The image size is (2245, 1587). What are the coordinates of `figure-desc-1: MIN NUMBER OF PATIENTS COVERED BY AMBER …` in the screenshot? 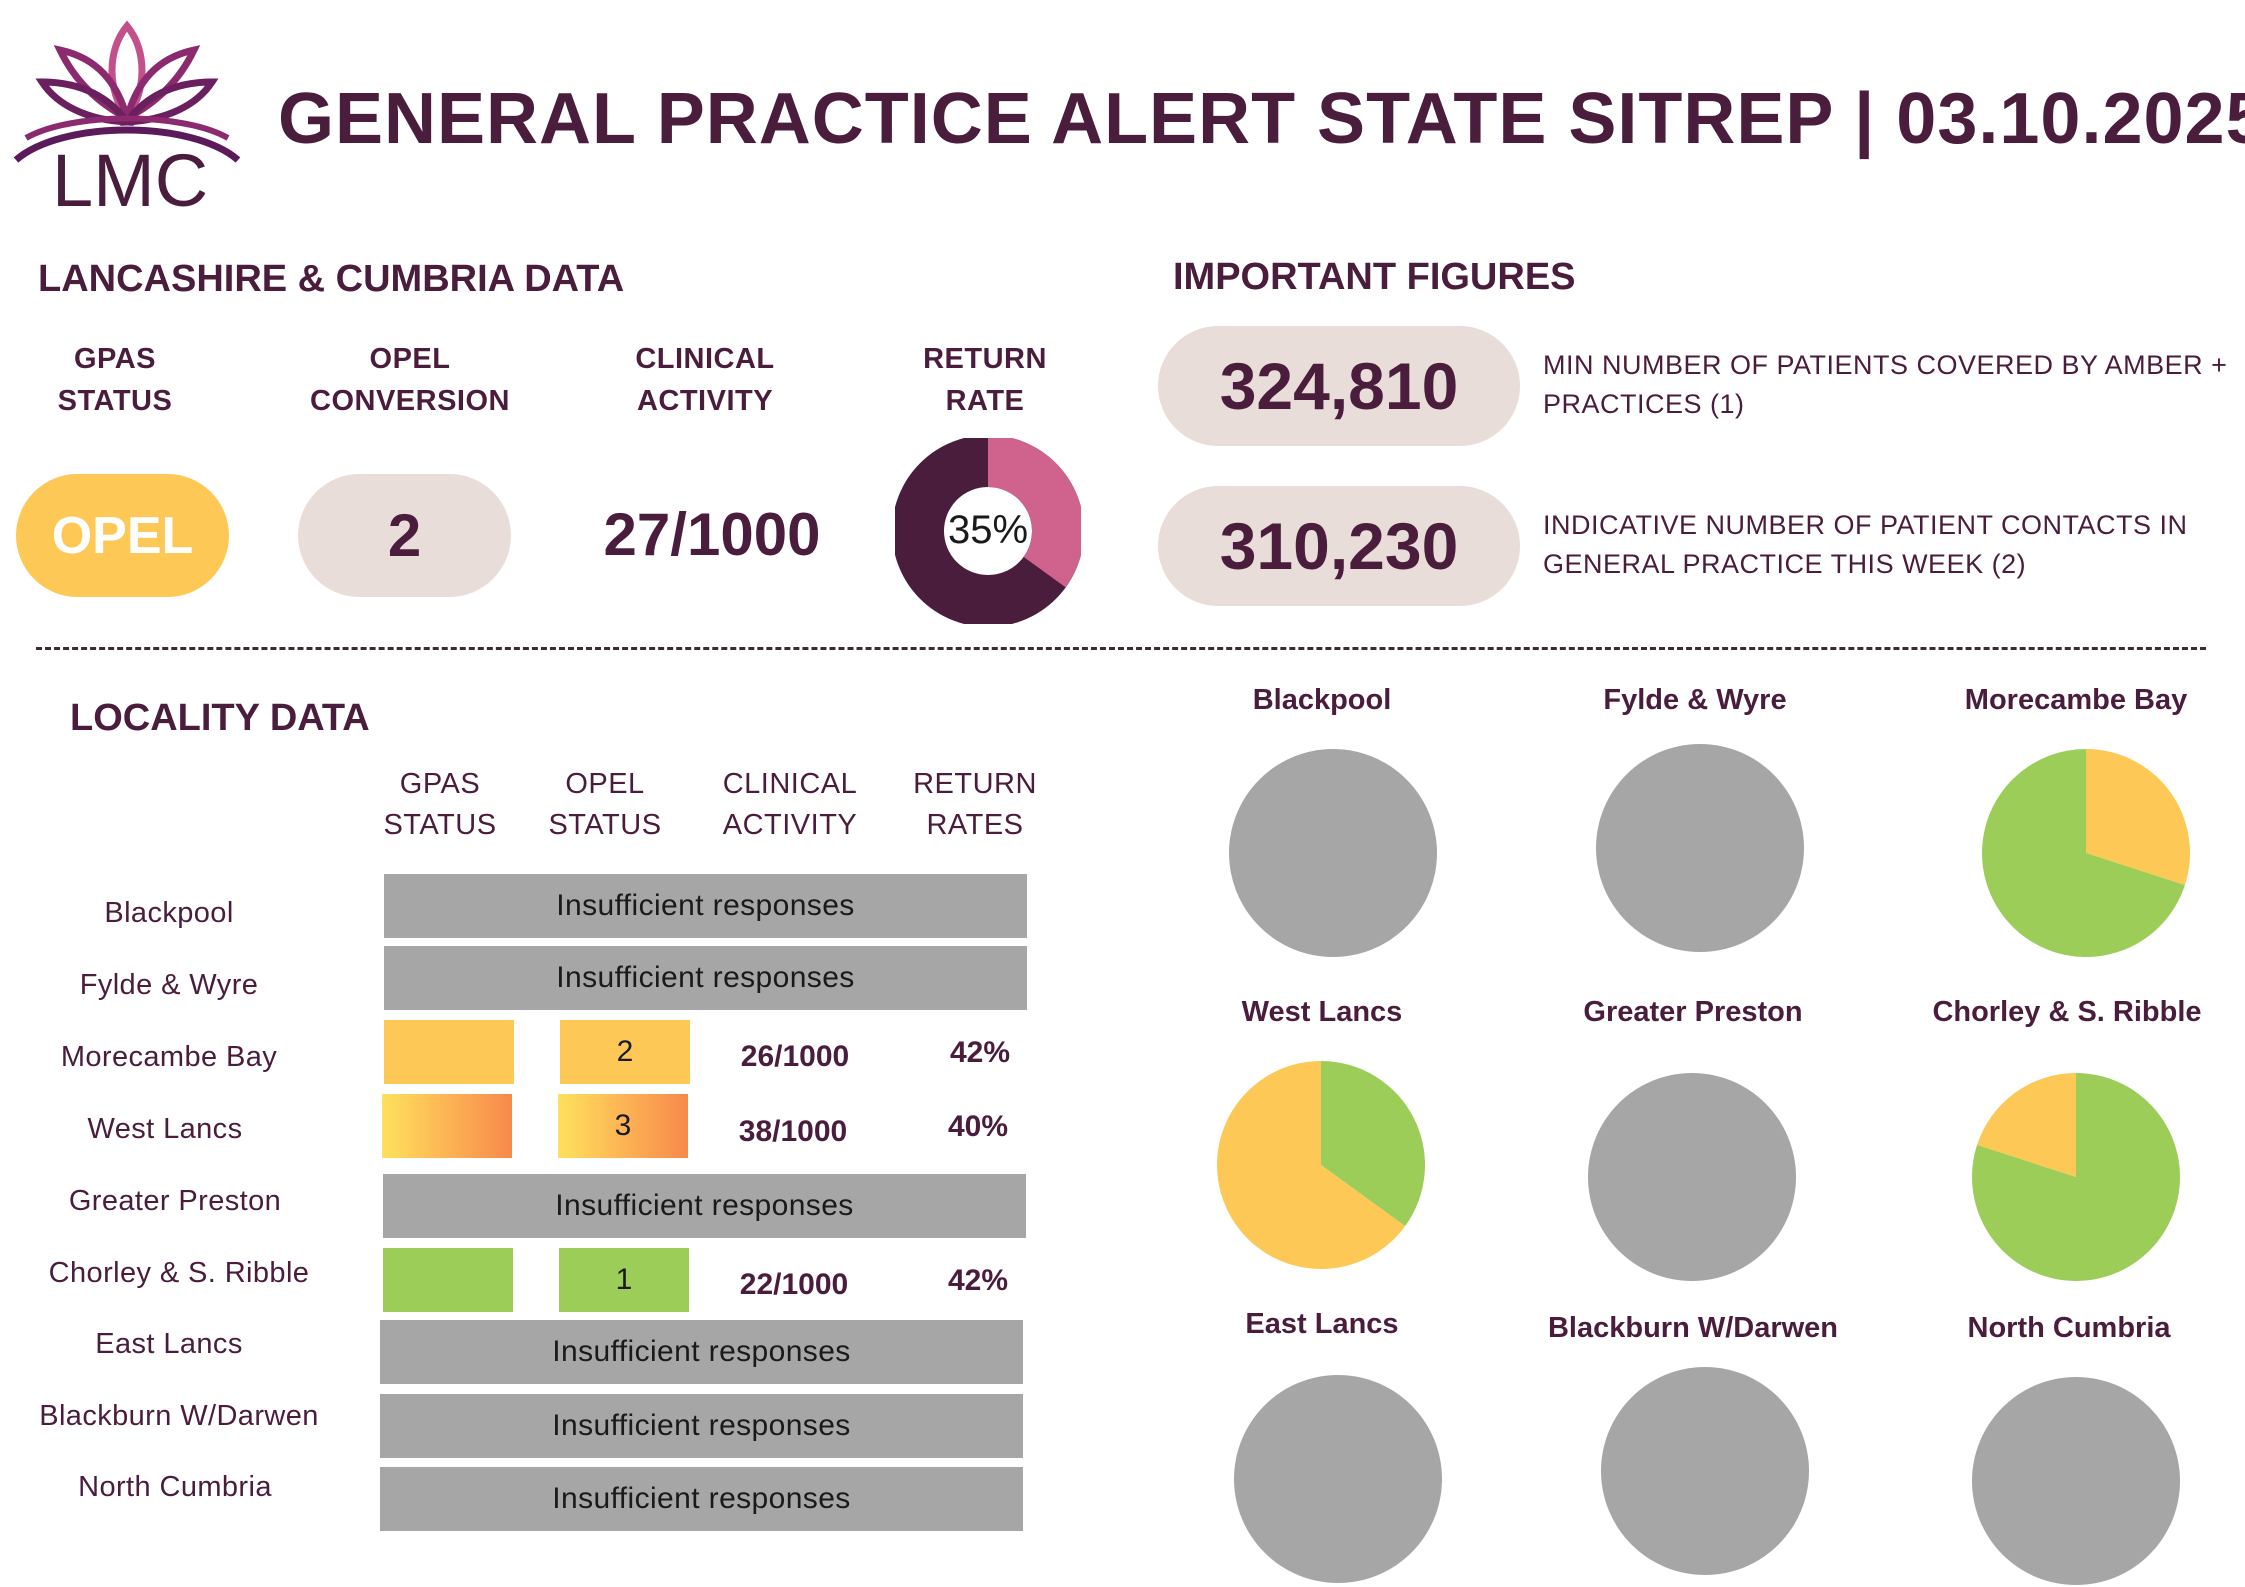 It's located at (1885, 384).